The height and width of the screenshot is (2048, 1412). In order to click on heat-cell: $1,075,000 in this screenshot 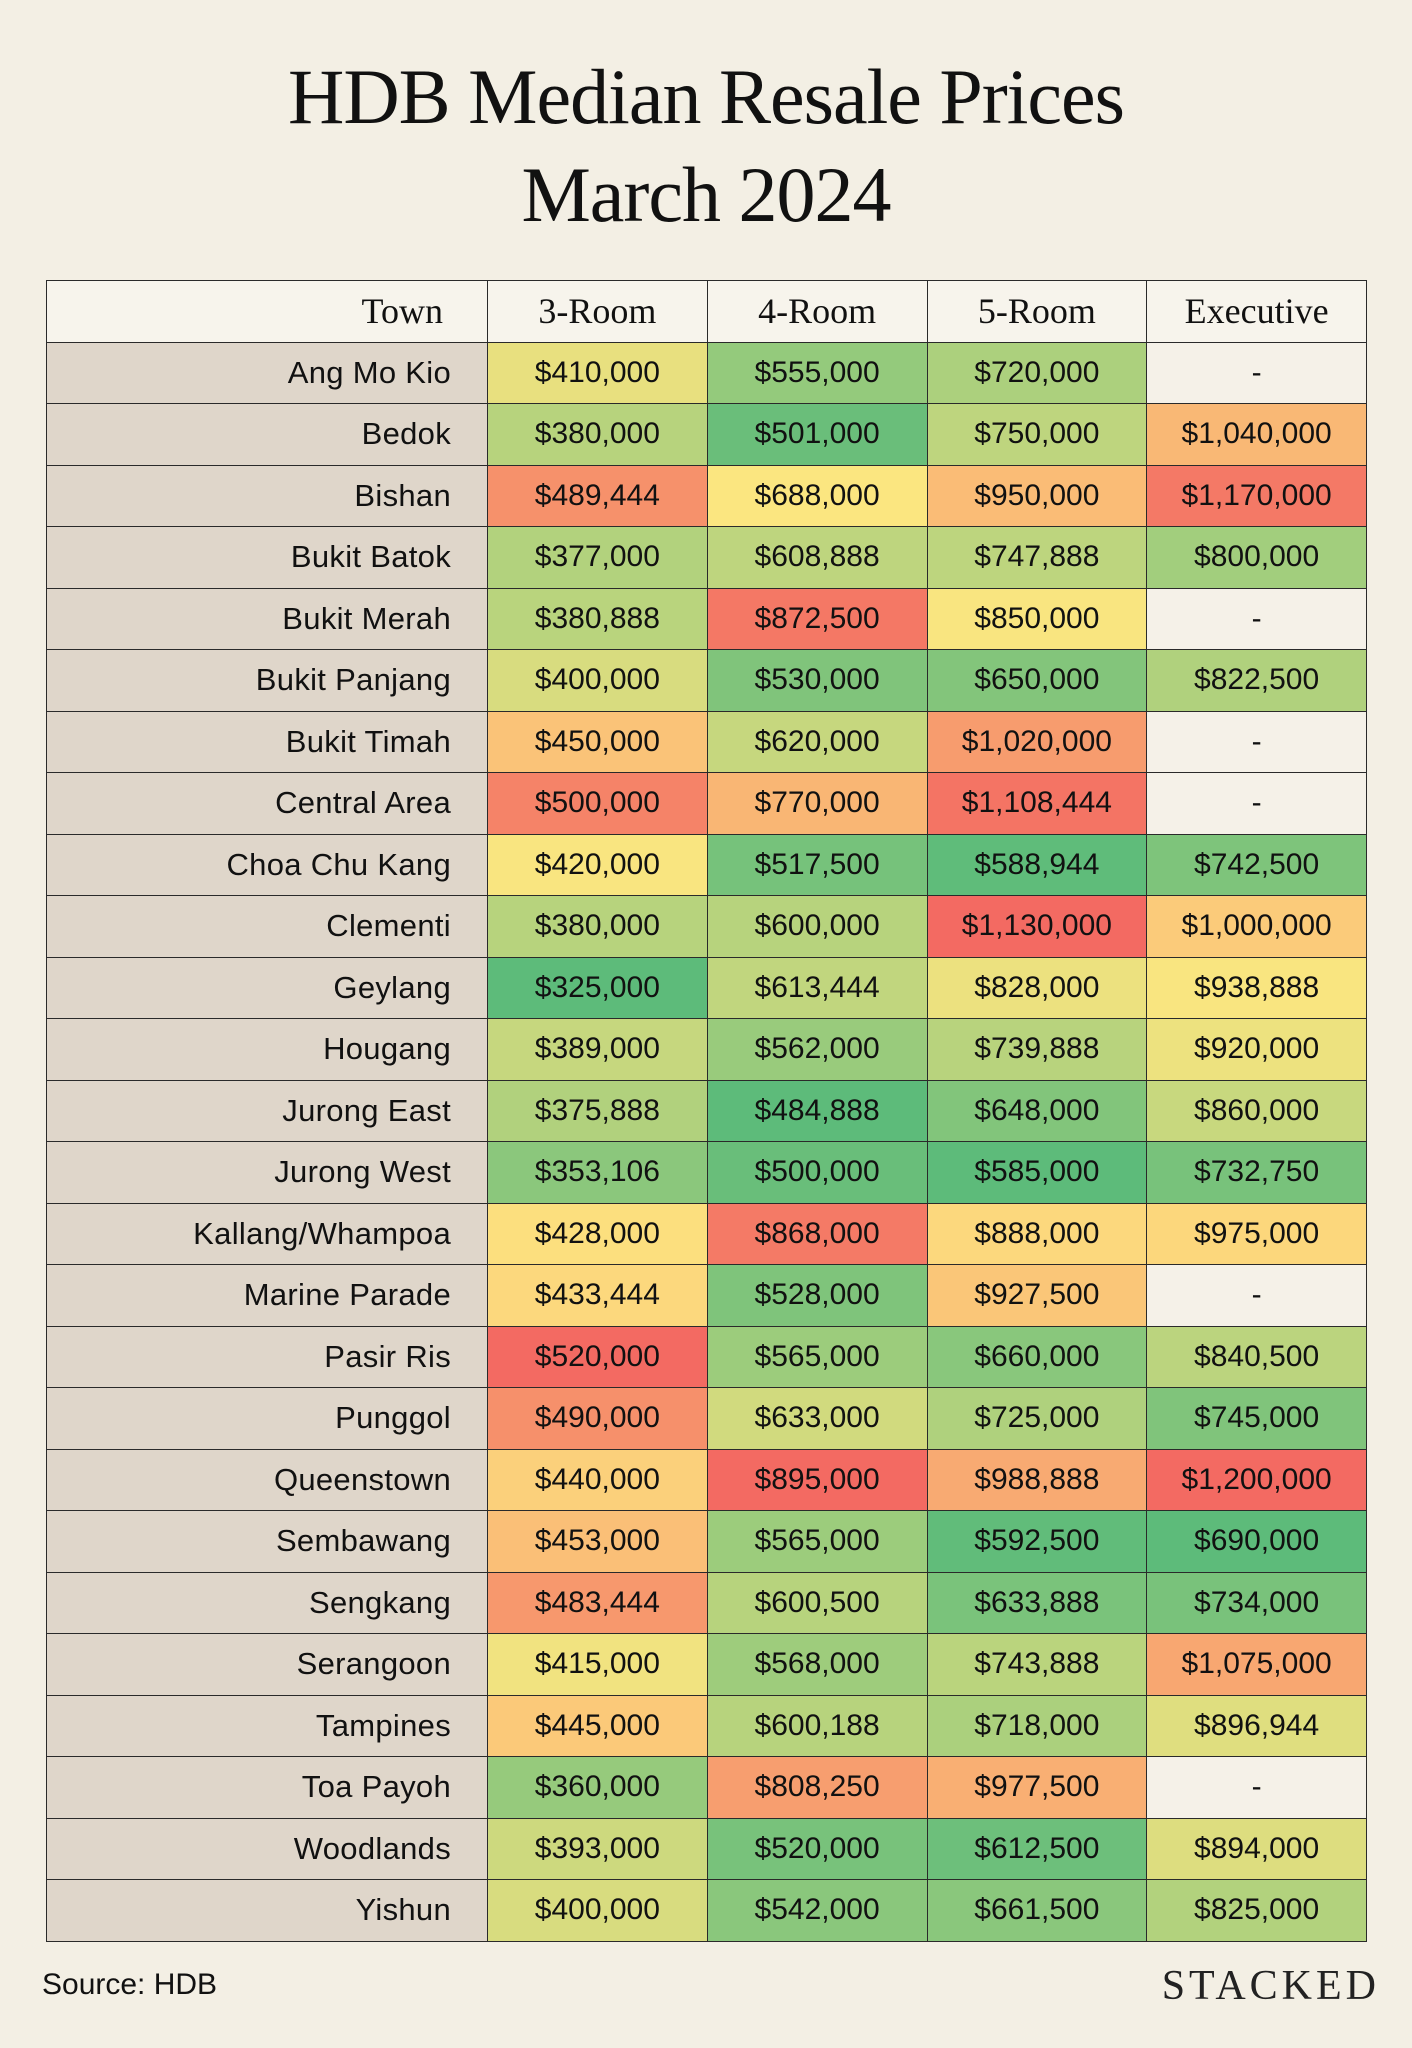, I will do `click(1256, 1664)`.